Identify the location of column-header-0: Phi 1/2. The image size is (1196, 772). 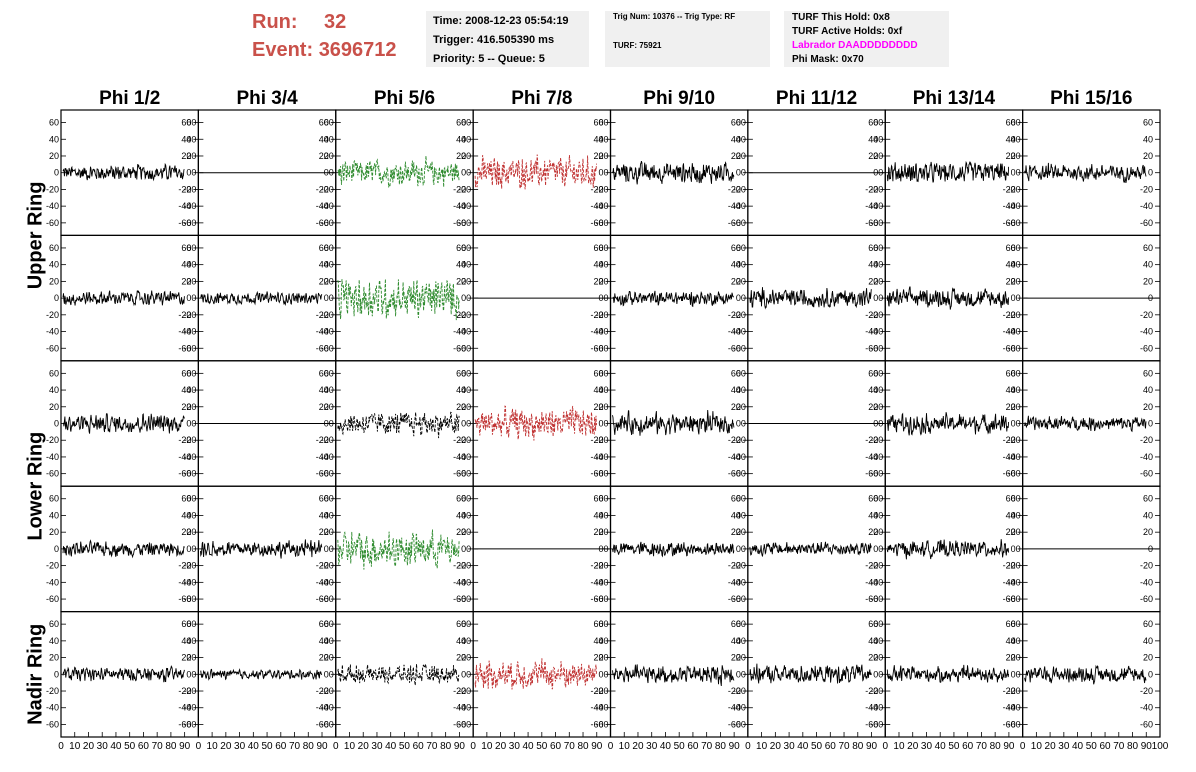
(129, 98).